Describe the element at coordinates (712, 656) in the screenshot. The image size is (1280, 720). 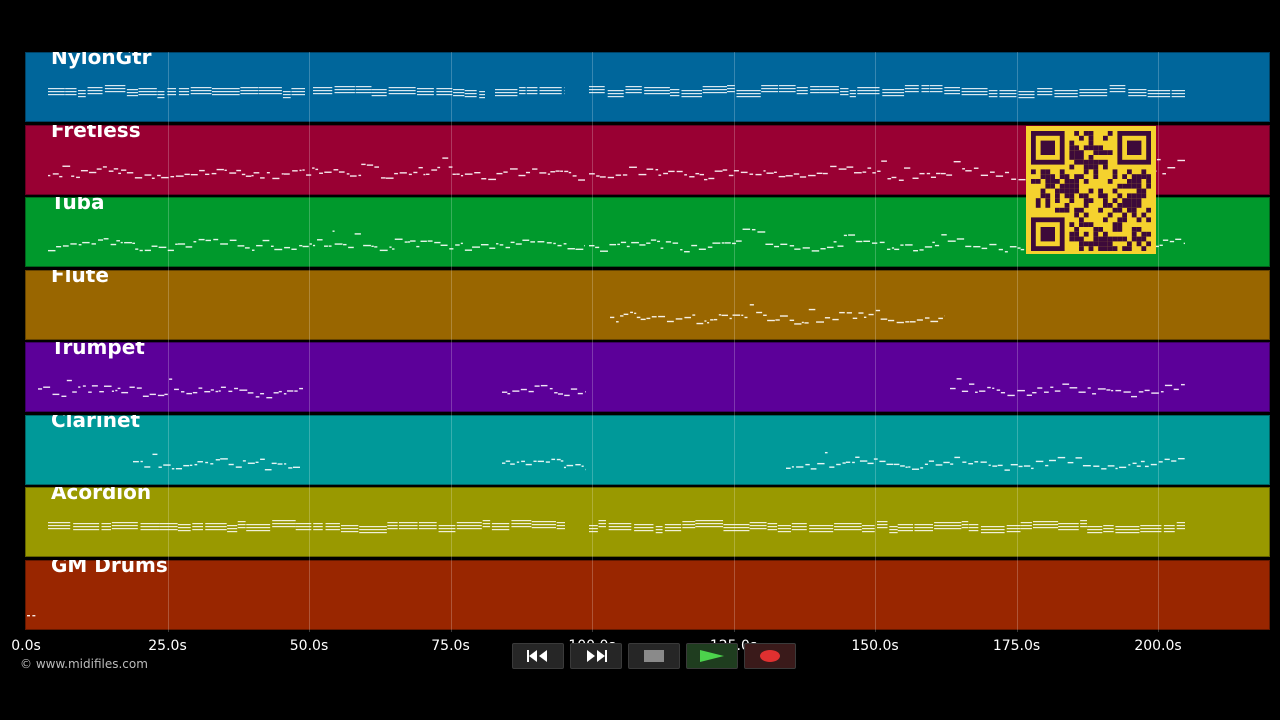
I see `play-button` at that location.